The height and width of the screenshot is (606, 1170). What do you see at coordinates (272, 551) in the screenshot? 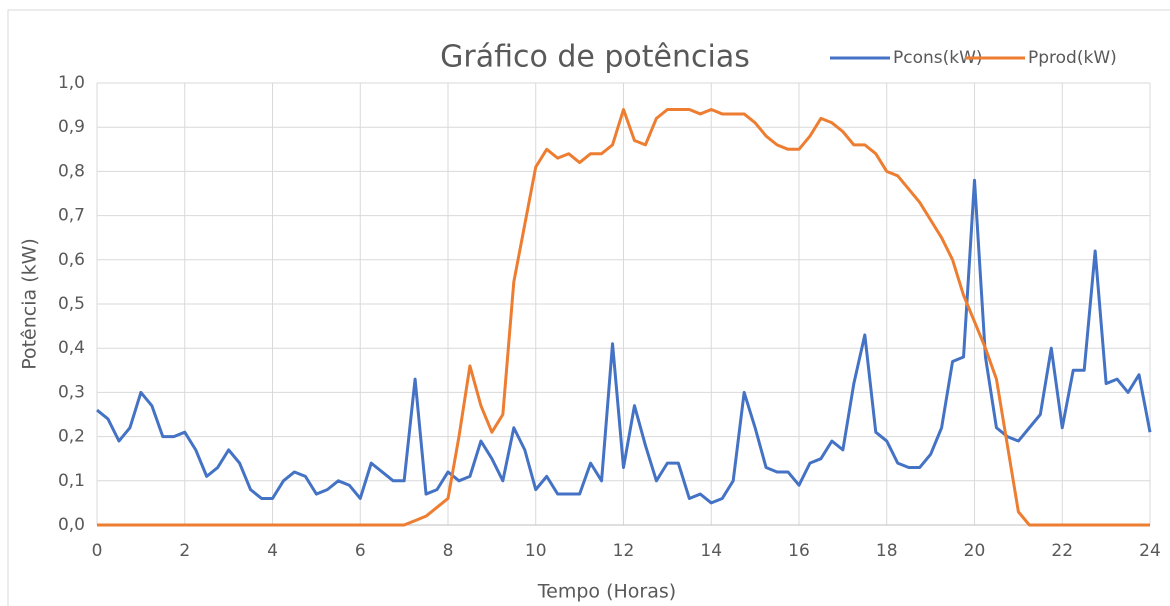
I see `x-tick-label: 4` at bounding box center [272, 551].